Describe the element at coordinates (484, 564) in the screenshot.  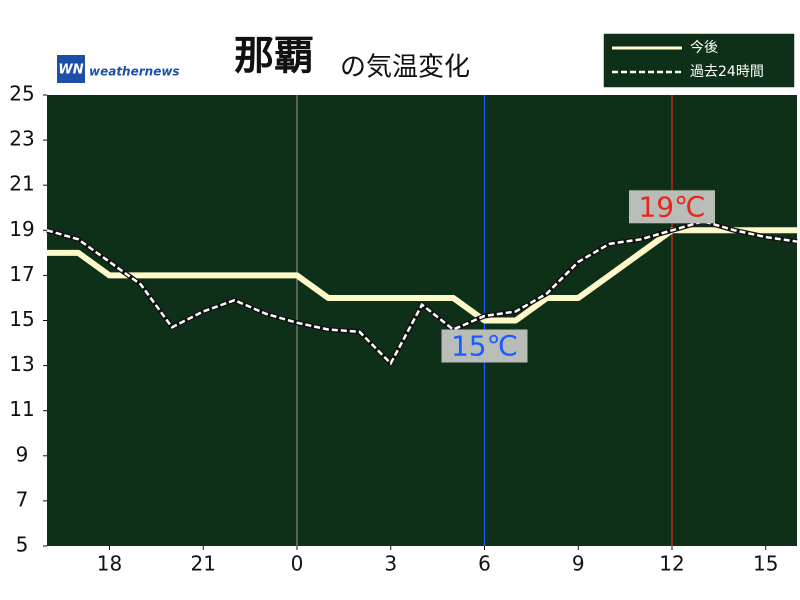
I see `x-tick-label: 6` at that location.